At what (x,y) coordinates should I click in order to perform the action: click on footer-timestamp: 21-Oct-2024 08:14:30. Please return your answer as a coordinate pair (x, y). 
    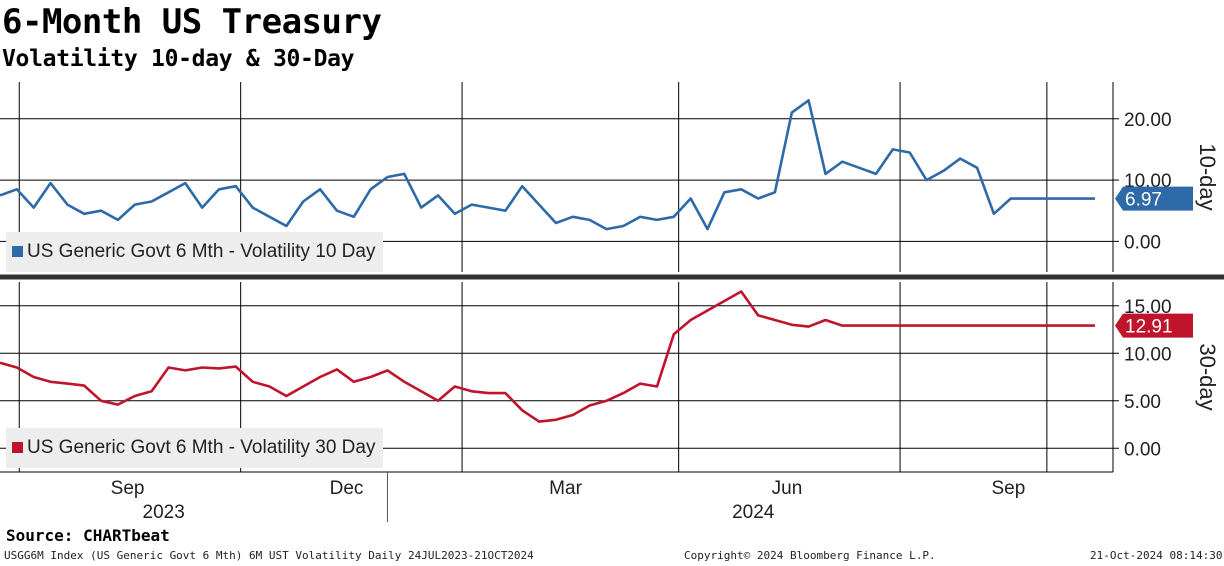
    Looking at the image, I should click on (1156, 555).